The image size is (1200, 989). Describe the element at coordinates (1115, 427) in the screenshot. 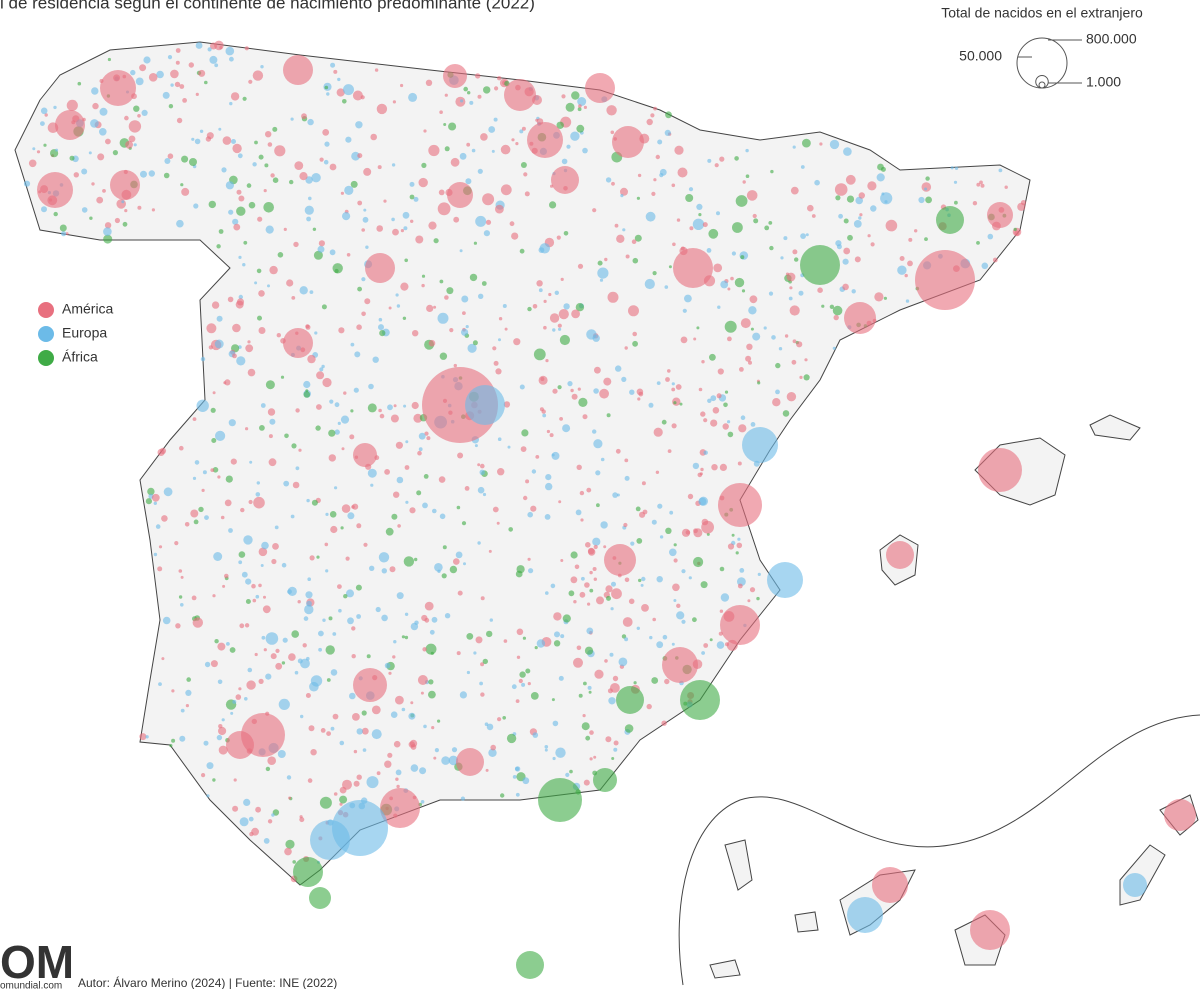

I see `menorca` at that location.